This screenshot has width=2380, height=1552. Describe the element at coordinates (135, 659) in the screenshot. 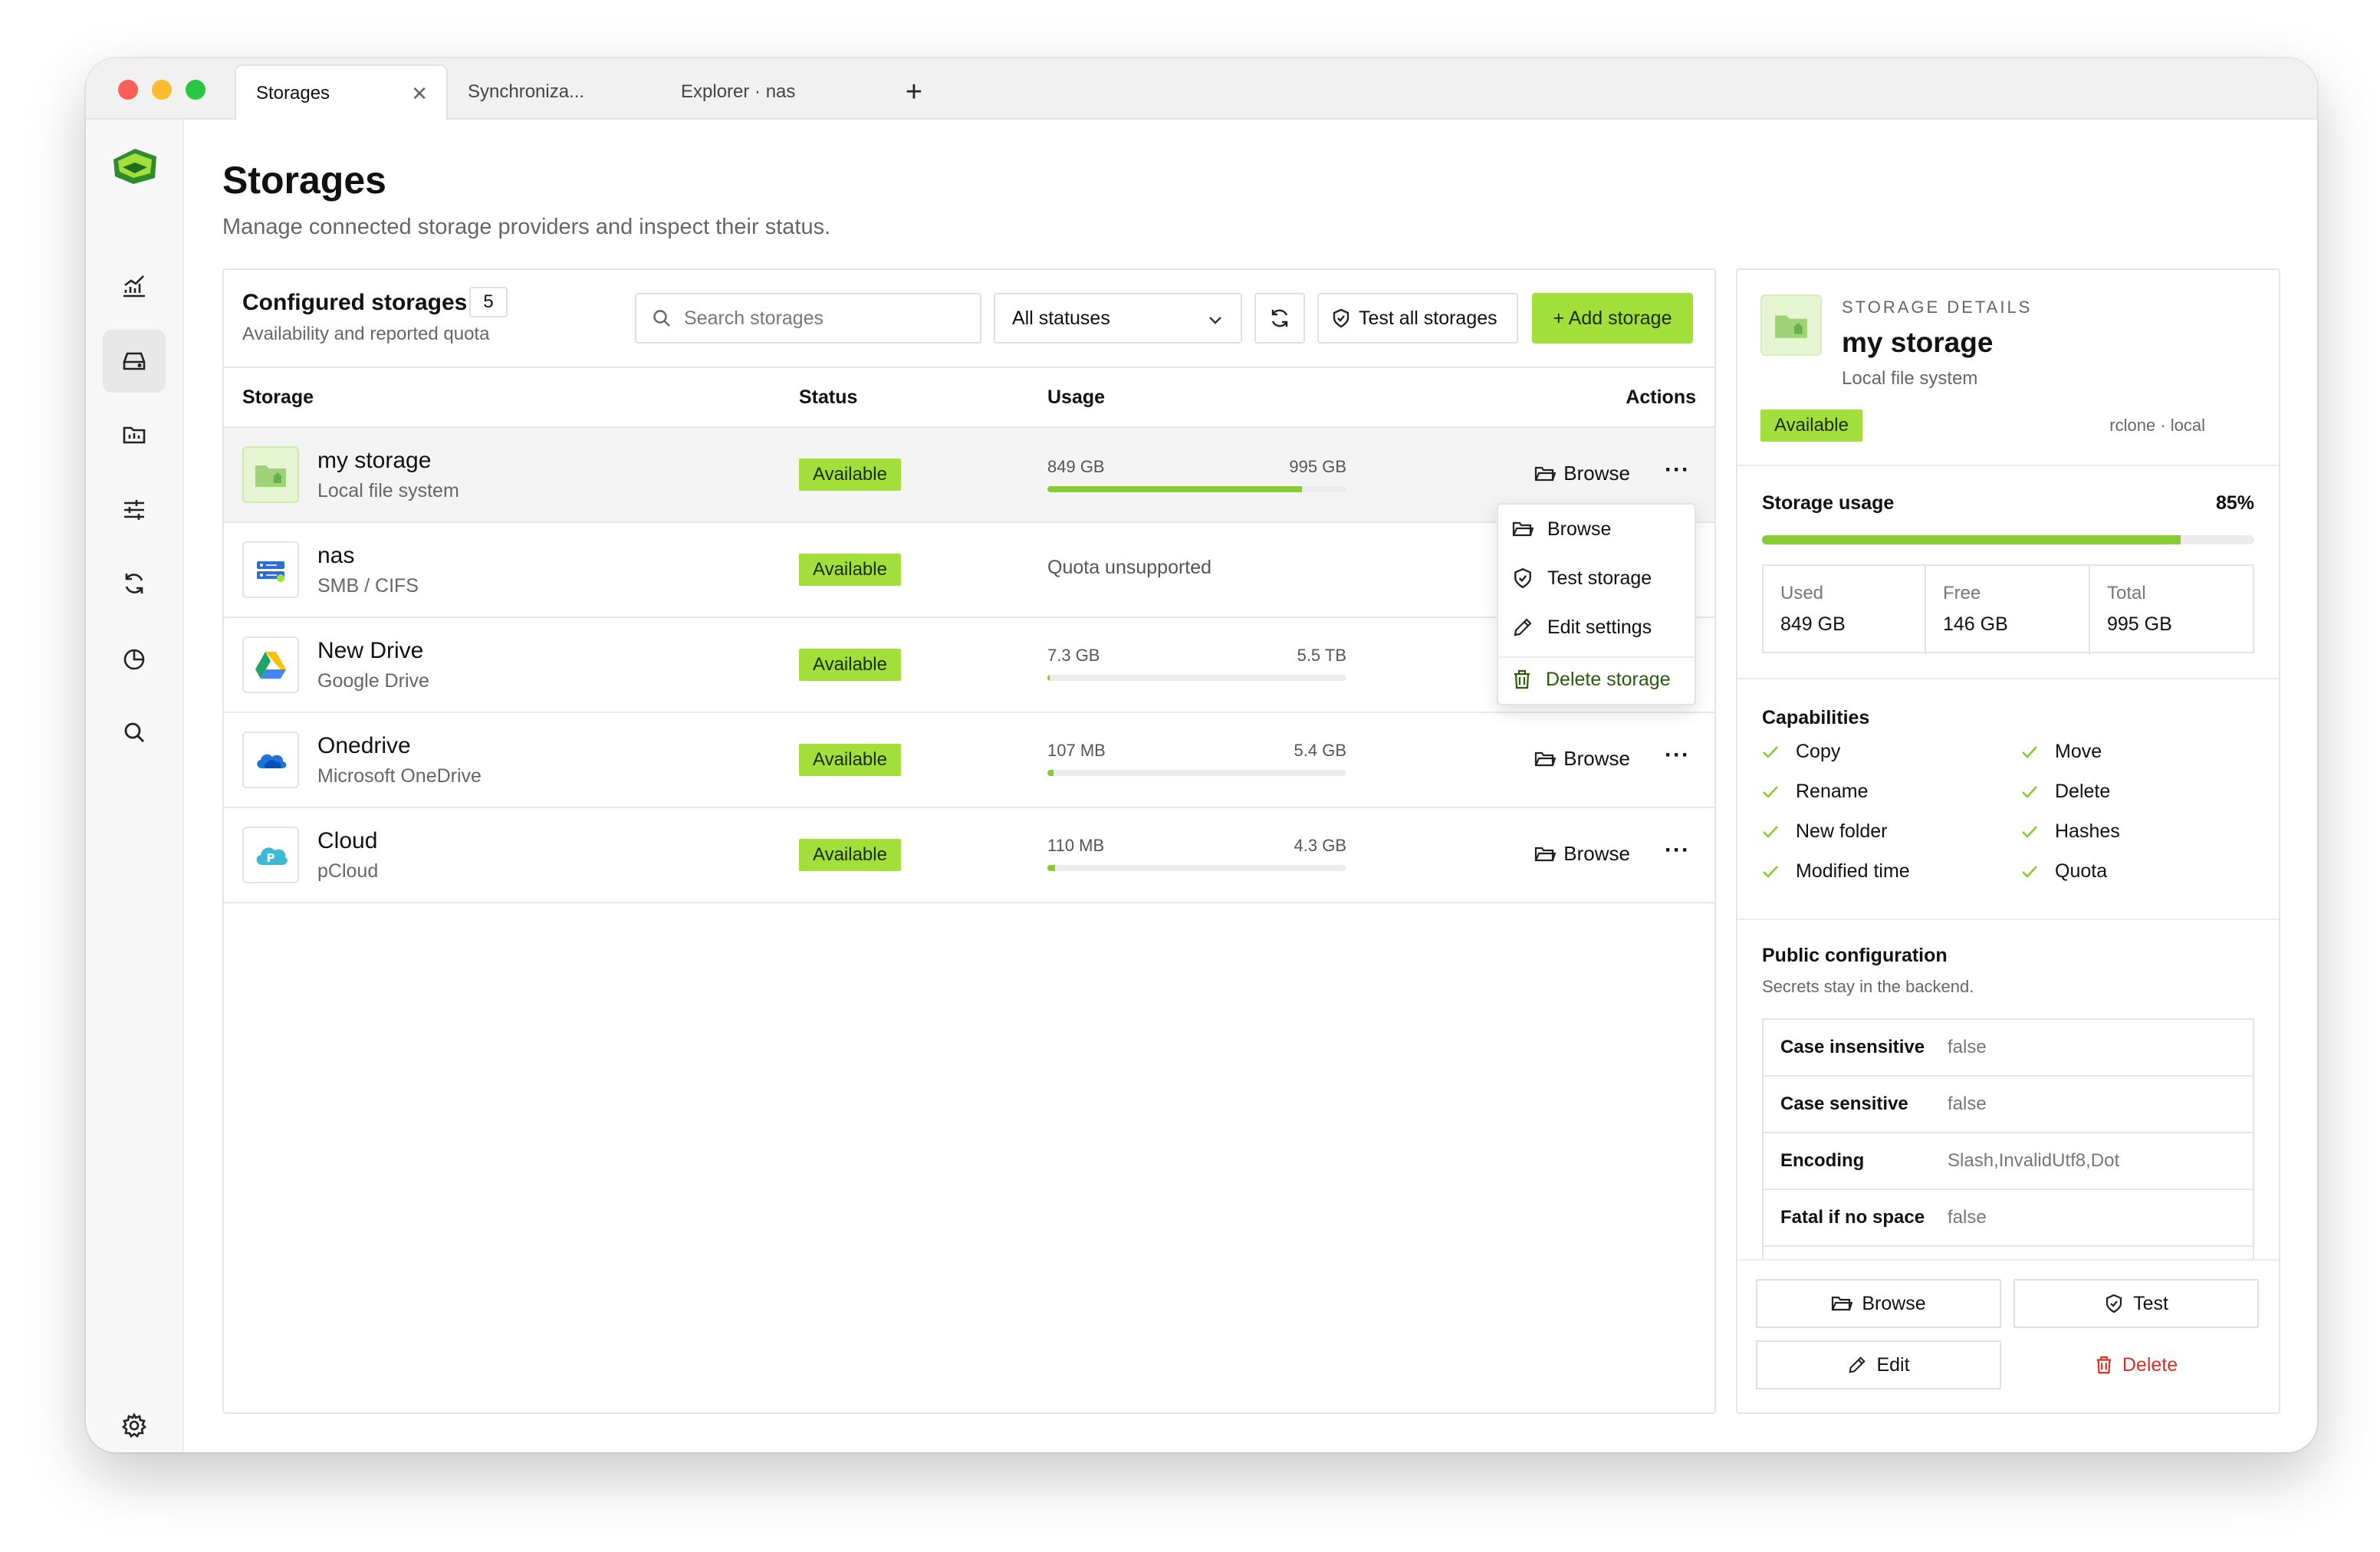

I see `statistics-pie-icon` at that location.